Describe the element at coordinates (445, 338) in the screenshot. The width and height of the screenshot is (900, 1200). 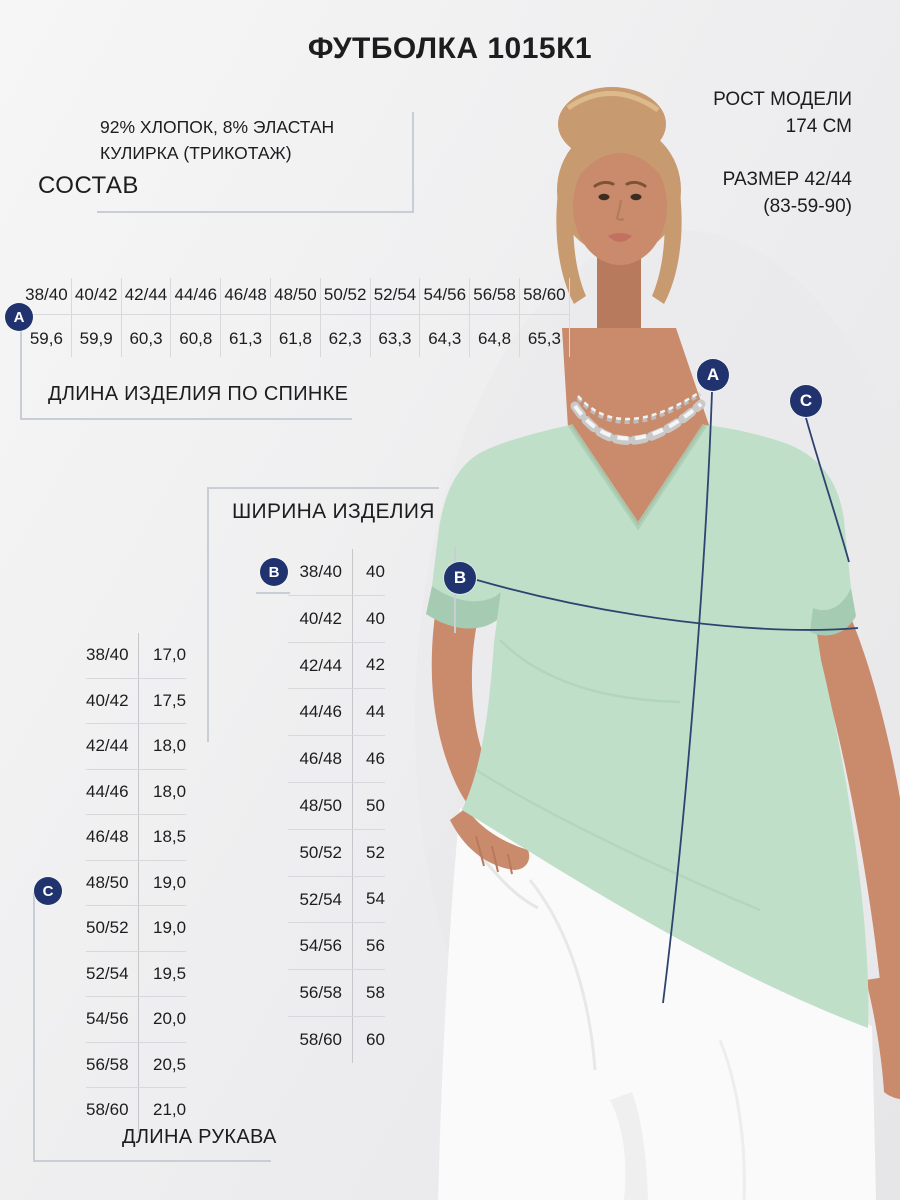
I see `length-value: 64,3` at that location.